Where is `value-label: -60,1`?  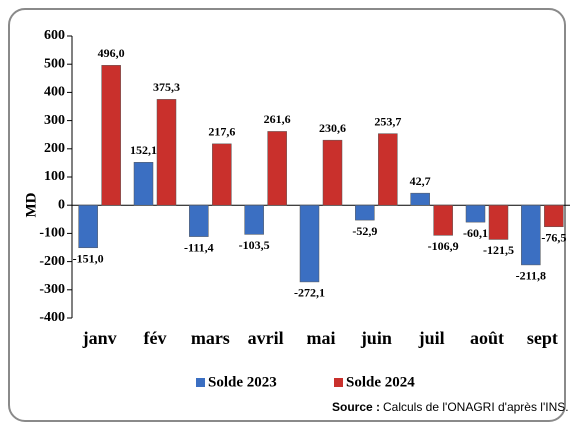
value-label: -60,1 is located at coordinates (475, 233).